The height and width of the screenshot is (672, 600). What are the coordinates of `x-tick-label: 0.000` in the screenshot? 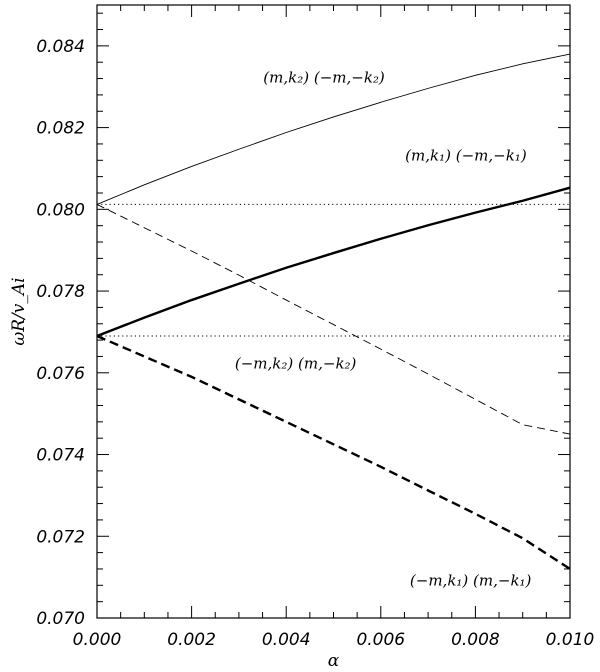 It's located at (97, 640).